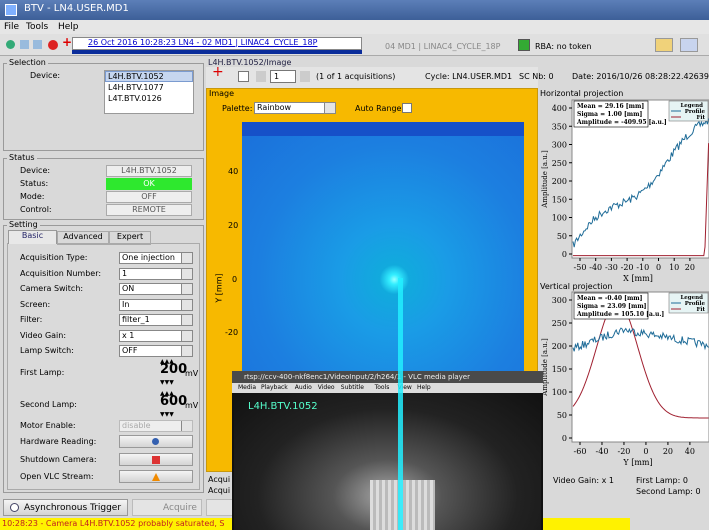 This screenshot has height=530, width=709. Describe the element at coordinates (443, 46) in the screenshot. I see `cycle-text: 04 MD1 | LINAC4_CYCLE_18P` at that location.